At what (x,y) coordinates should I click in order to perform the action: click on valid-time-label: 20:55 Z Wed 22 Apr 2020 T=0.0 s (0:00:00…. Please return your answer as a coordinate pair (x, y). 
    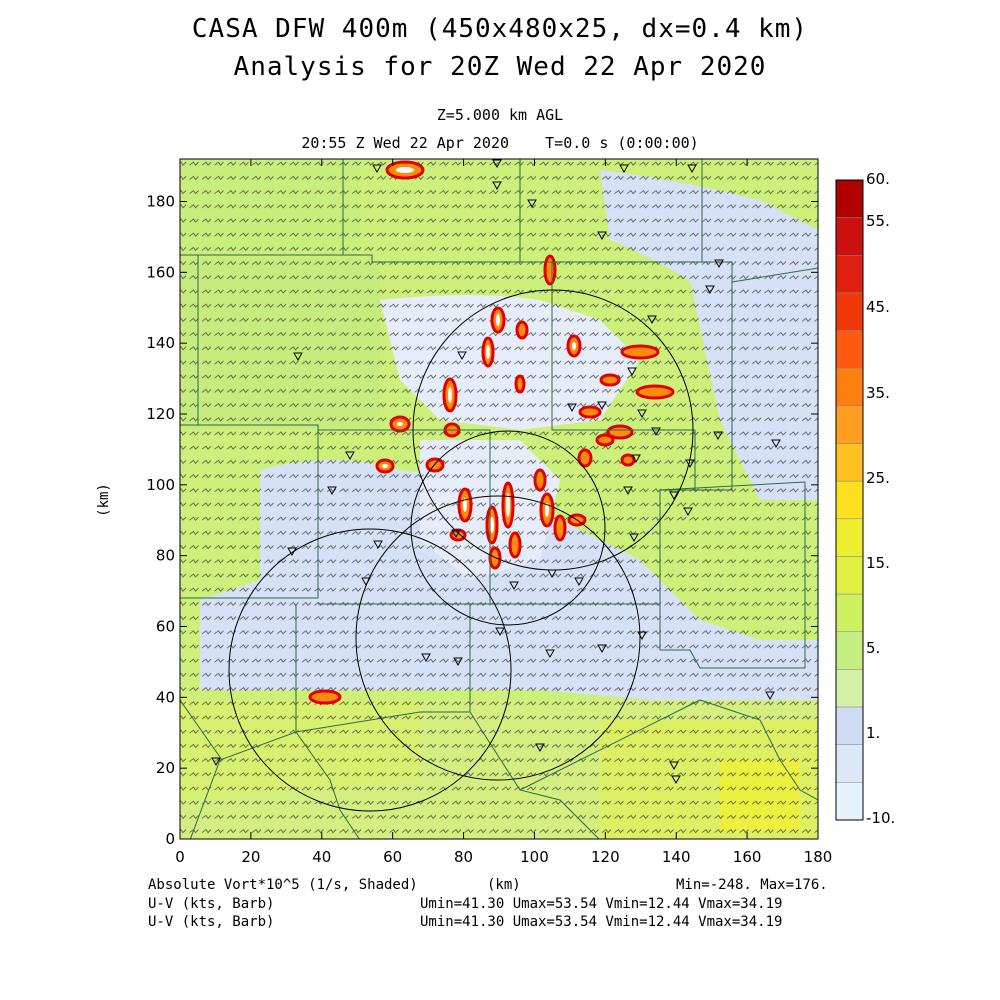
    Looking at the image, I should click on (500, 143).